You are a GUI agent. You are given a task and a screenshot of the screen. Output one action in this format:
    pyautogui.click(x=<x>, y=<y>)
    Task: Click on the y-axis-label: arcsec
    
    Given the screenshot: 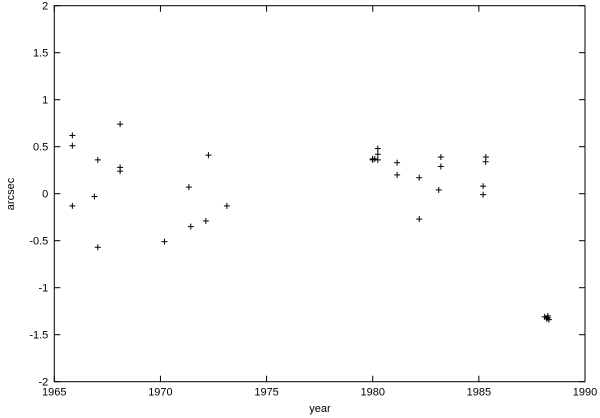 What is the action you would take?
    pyautogui.click(x=11, y=193)
    